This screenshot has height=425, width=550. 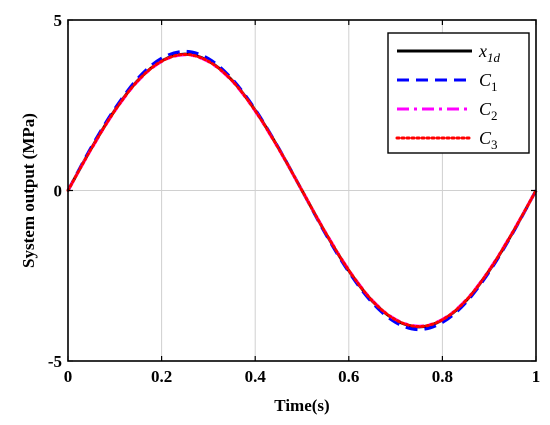 I want to click on legend-label-c1: C1, so click(x=488, y=82).